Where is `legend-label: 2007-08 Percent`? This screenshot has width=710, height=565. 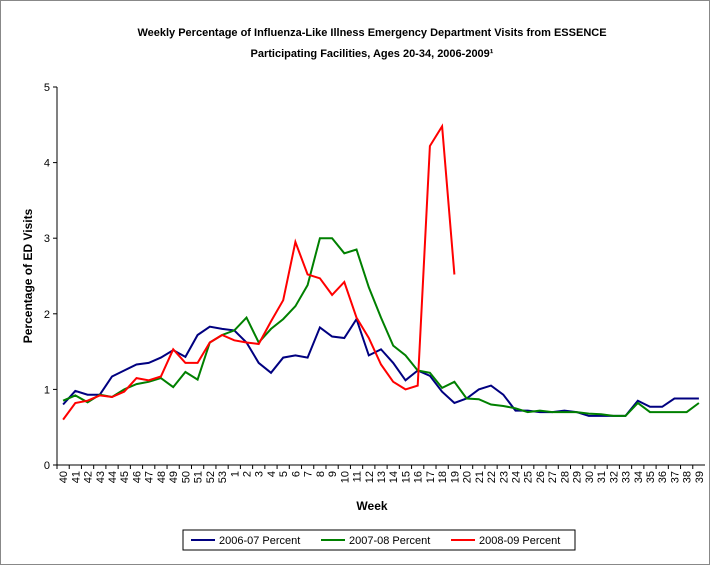 legend-label: 2007-08 Percent is located at coordinates (389, 541).